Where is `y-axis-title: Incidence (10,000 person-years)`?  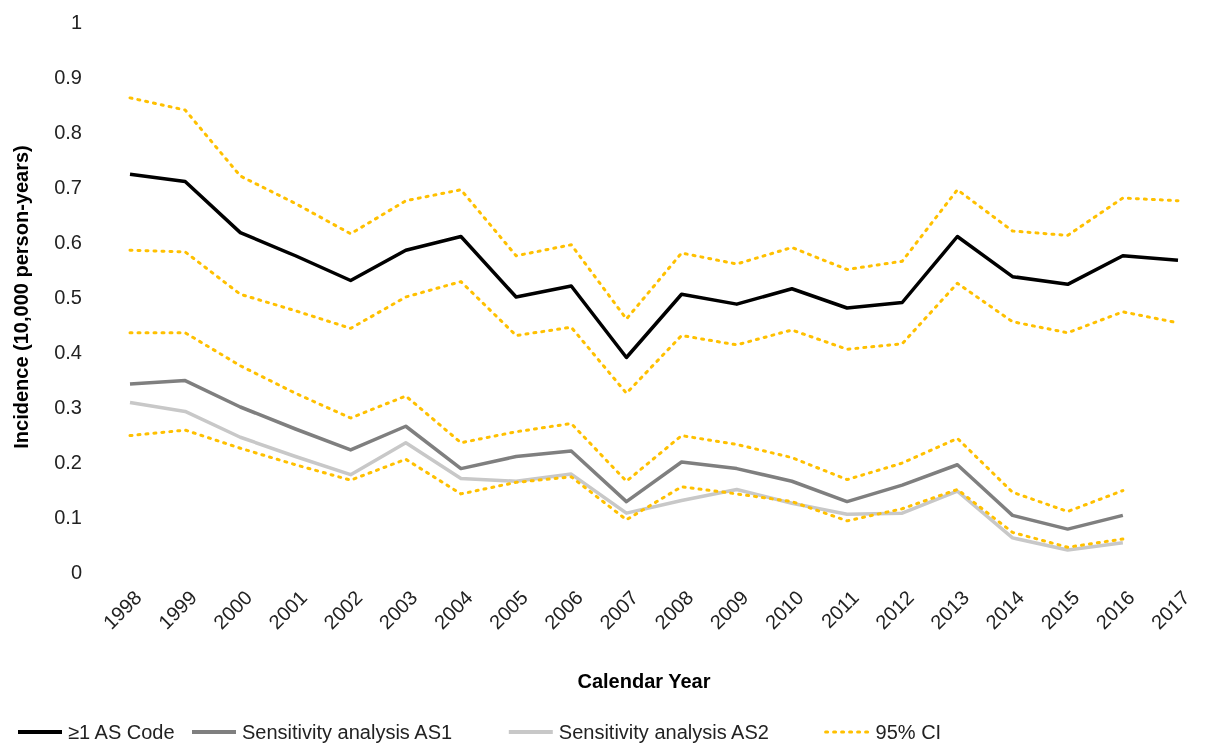
y-axis-title: Incidence (10,000 person-years) is located at coordinates (21, 297).